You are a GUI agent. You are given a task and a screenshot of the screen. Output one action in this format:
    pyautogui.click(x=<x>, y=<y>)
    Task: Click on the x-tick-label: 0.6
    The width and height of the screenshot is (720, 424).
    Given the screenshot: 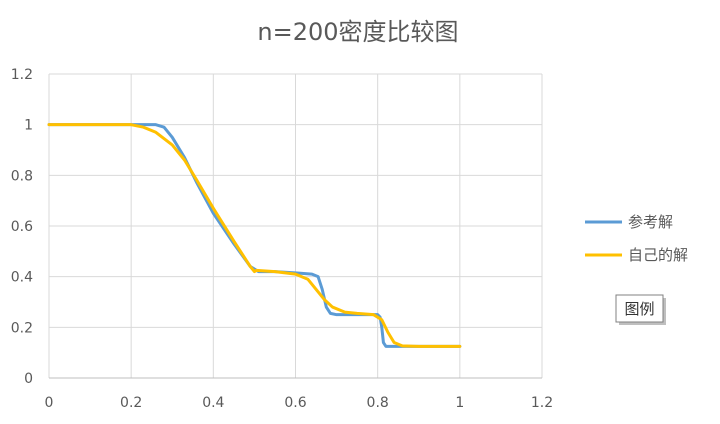 What is the action you would take?
    pyautogui.click(x=295, y=403)
    